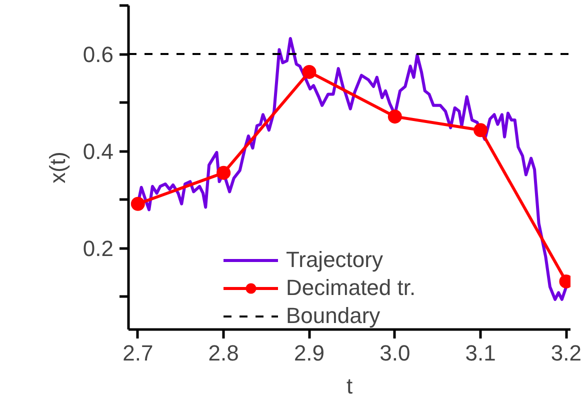 The width and height of the screenshot is (583, 401). Describe the element at coordinates (98, 55) in the screenshot. I see `y-tick-label: 0.6` at that location.